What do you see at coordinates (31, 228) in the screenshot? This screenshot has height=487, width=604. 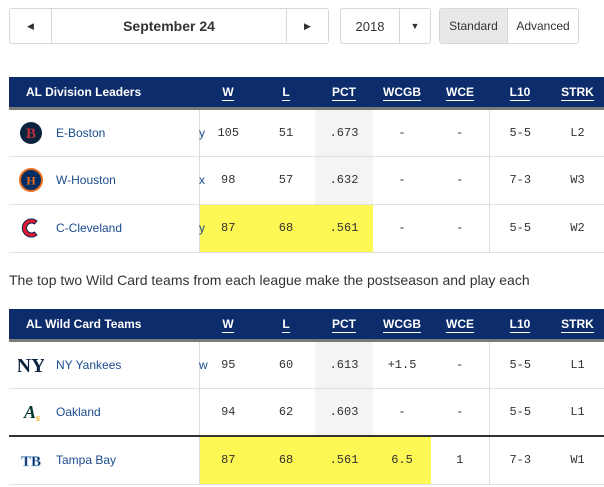 I see `indians-logo-icon` at bounding box center [31, 228].